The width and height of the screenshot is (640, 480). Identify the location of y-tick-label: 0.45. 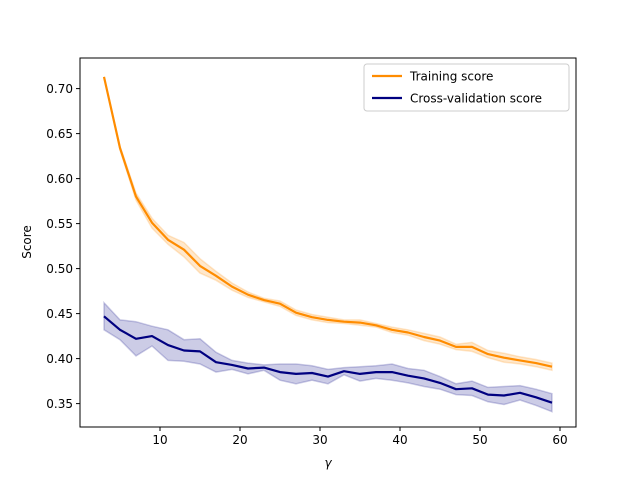
(59, 314).